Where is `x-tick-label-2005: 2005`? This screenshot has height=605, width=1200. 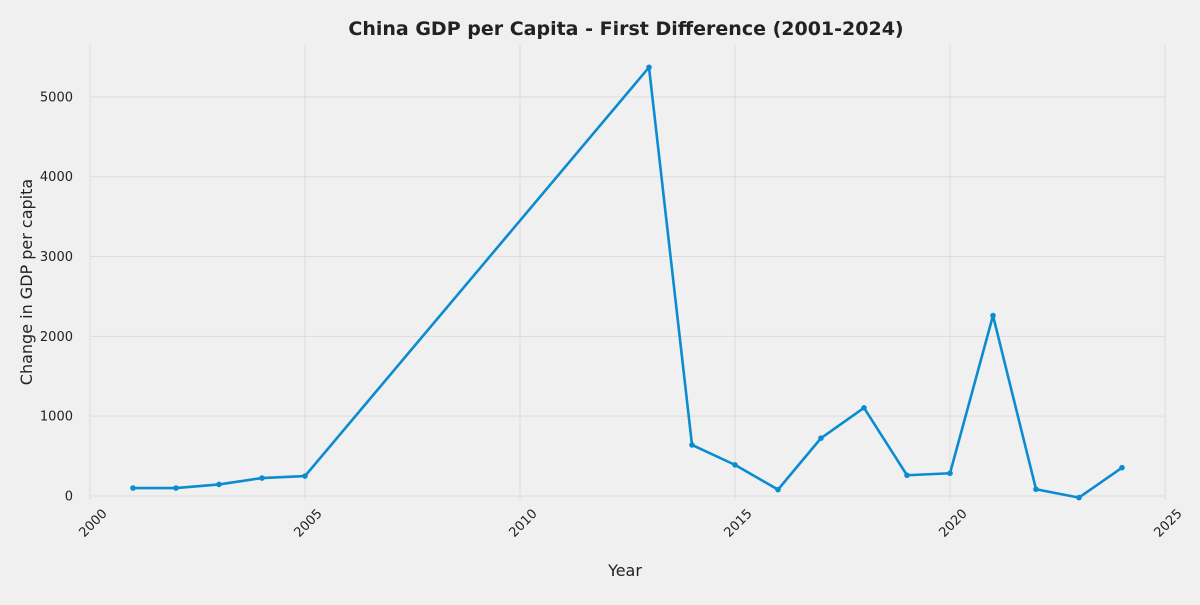
x-tick-label-2005: 2005 is located at coordinates (309, 524).